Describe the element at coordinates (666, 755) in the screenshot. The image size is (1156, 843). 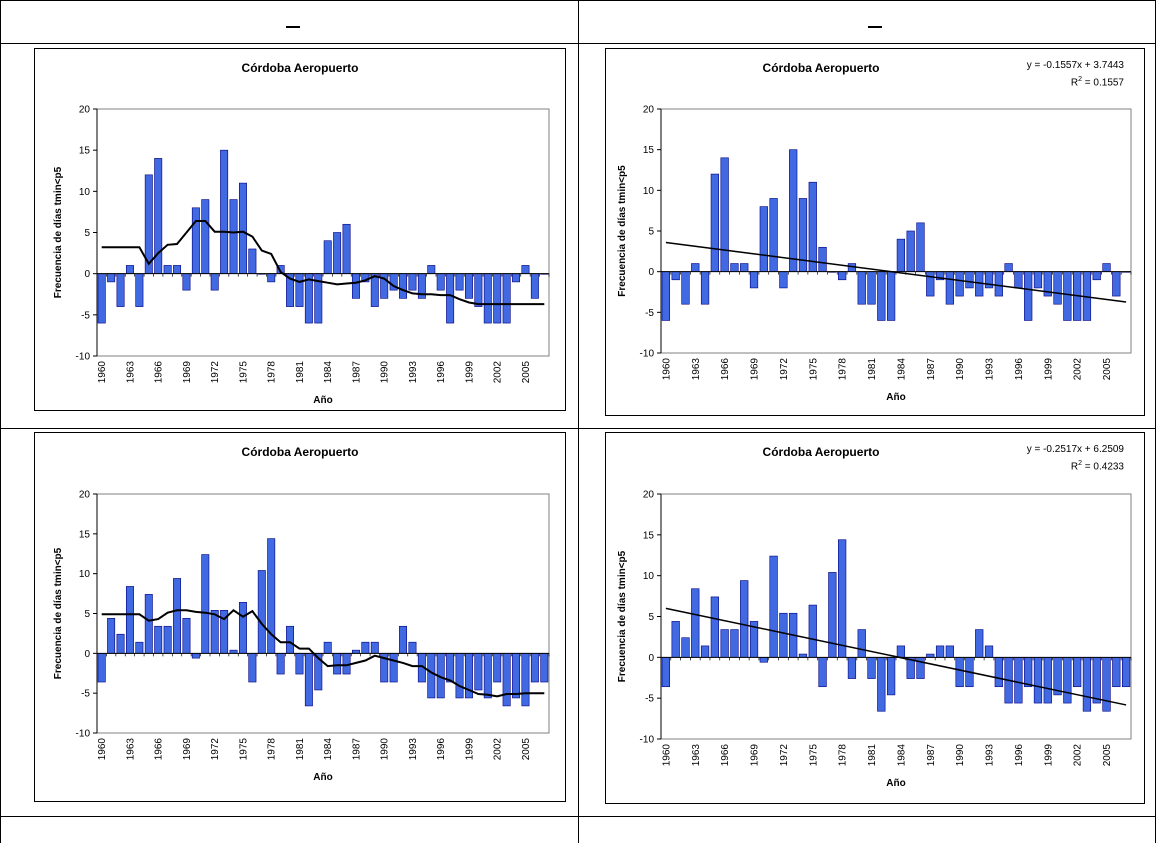
I see `x-tick-label: 1960` at that location.